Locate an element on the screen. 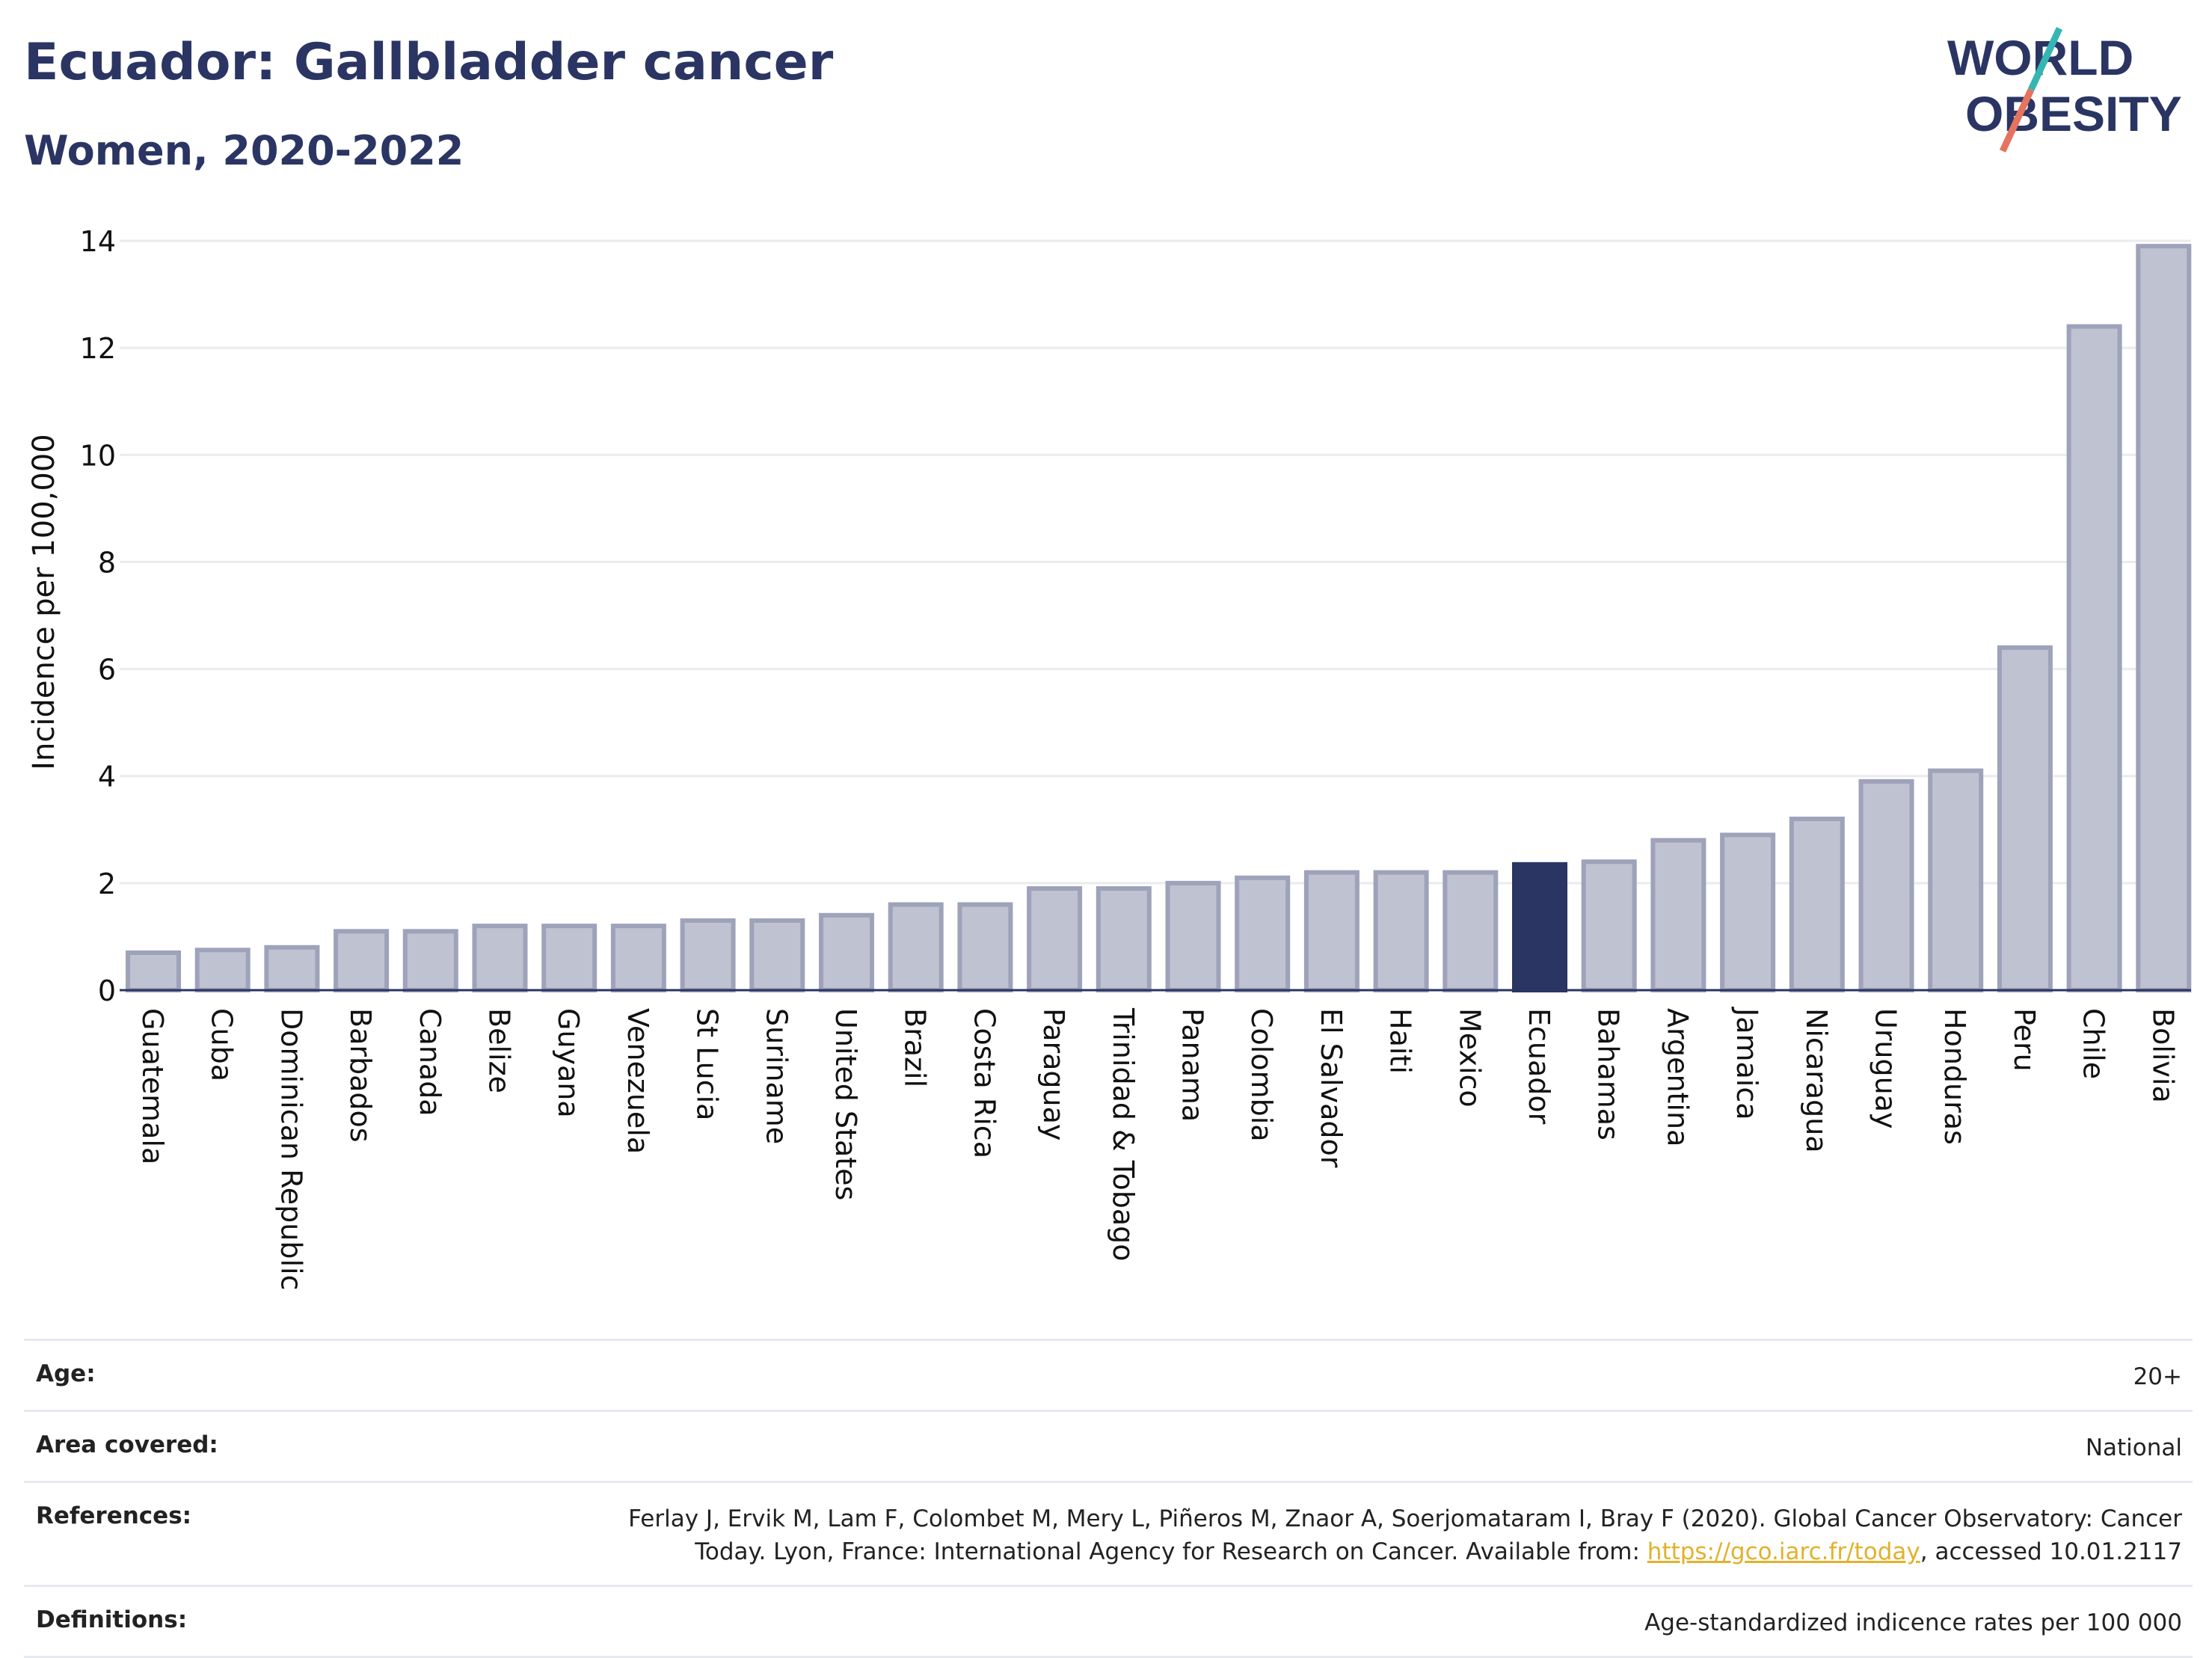 The height and width of the screenshot is (1658, 2212). x-tick-label: Peru is located at coordinates (2024, 1040).